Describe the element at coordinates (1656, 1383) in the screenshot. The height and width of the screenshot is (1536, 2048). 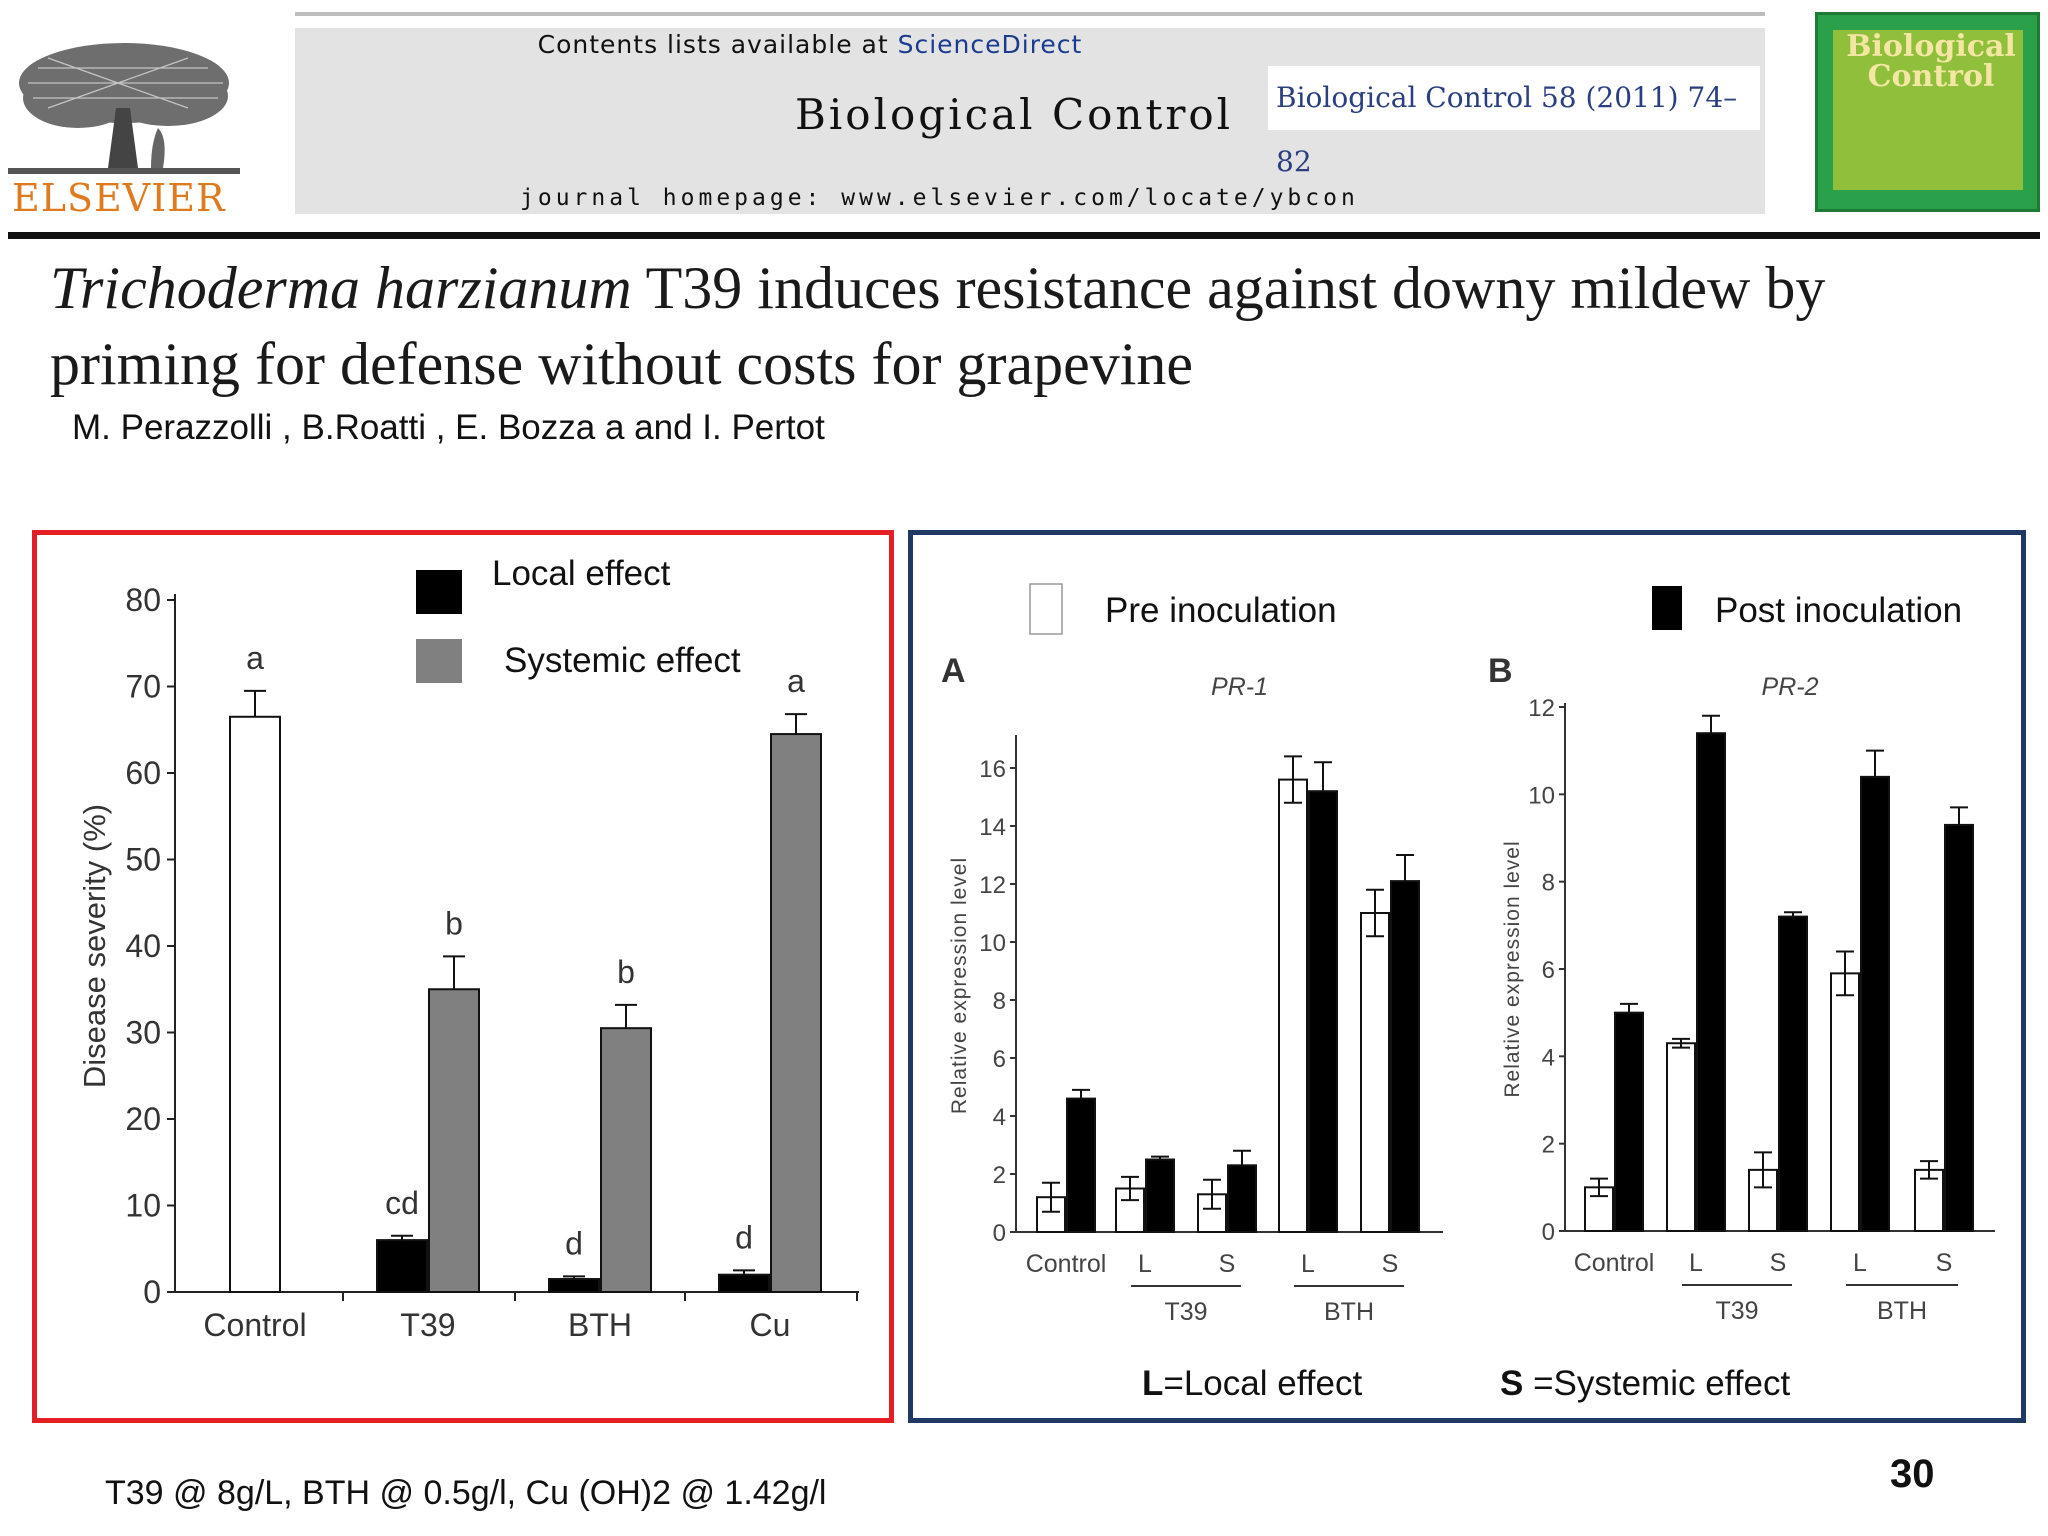
I see `note-systemic-text: =Systemic effect` at that location.